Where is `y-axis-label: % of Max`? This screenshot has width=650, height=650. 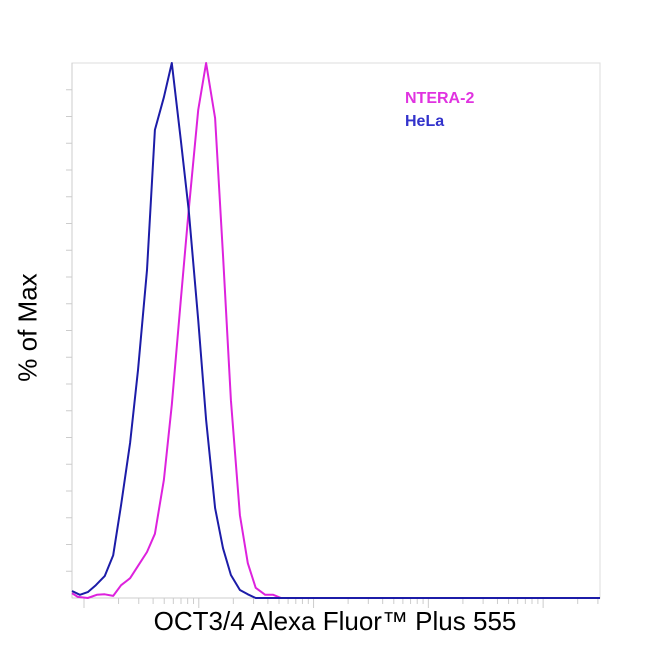 y-axis-label: % of Max is located at coordinates (27, 327).